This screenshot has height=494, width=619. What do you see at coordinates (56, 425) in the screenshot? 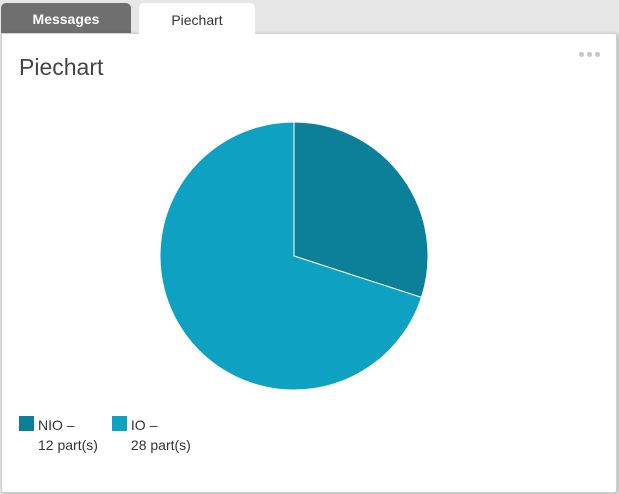
I see `legend-label-nio: NIO –` at bounding box center [56, 425].